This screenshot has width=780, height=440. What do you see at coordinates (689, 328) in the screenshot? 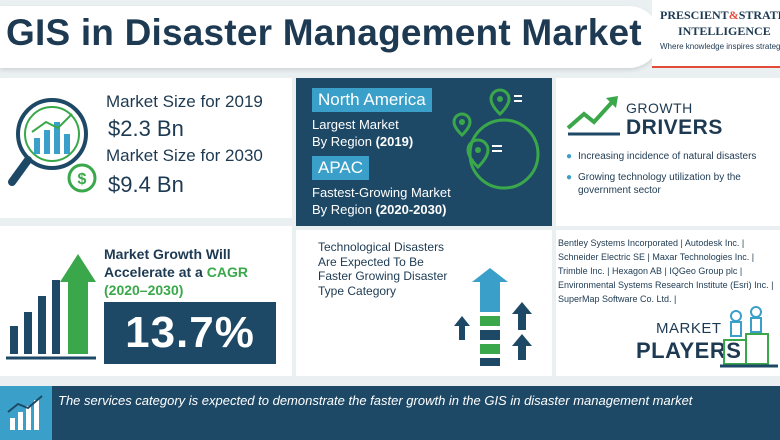
I see `market-players-title1: MARKET` at bounding box center [689, 328].